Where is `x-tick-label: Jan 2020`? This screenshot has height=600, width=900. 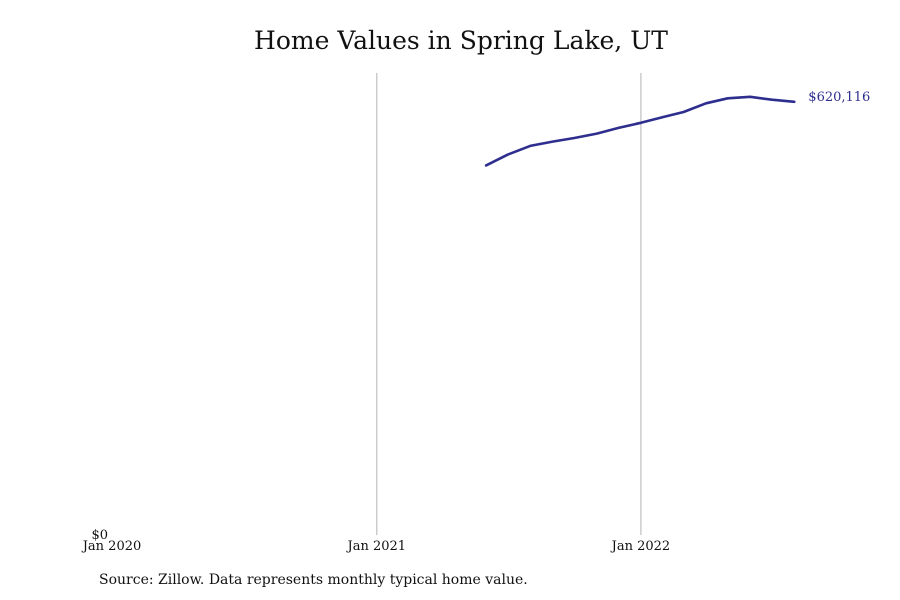
x-tick-label: Jan 2020 is located at coordinates (111, 546).